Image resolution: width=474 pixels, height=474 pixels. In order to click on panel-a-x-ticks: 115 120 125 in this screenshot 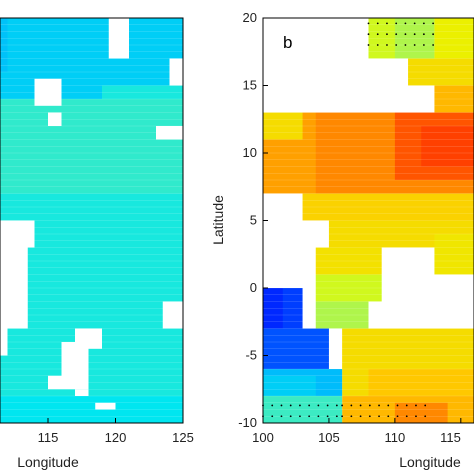, I will do `click(116, 431)`.